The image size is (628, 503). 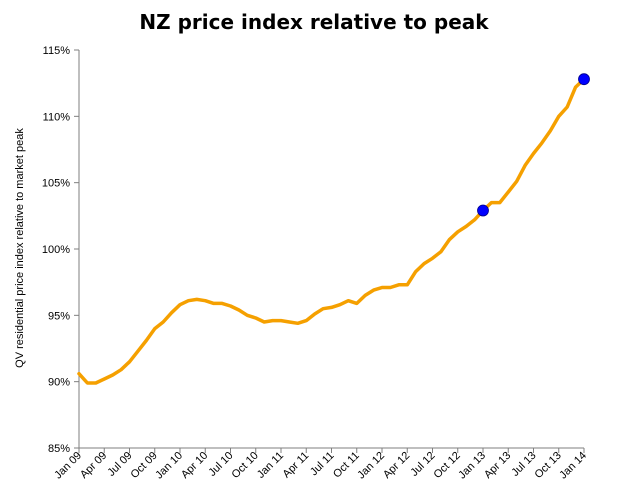 I want to click on x-tick-label: Jan 10, so click(x=169, y=466).